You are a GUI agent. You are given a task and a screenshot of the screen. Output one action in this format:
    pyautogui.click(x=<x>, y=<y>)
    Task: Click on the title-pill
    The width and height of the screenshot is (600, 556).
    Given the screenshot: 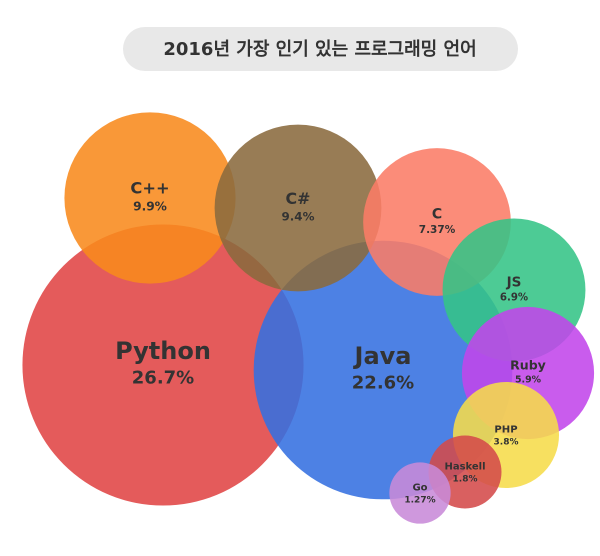 What is the action you would take?
    pyautogui.click(x=320, y=49)
    